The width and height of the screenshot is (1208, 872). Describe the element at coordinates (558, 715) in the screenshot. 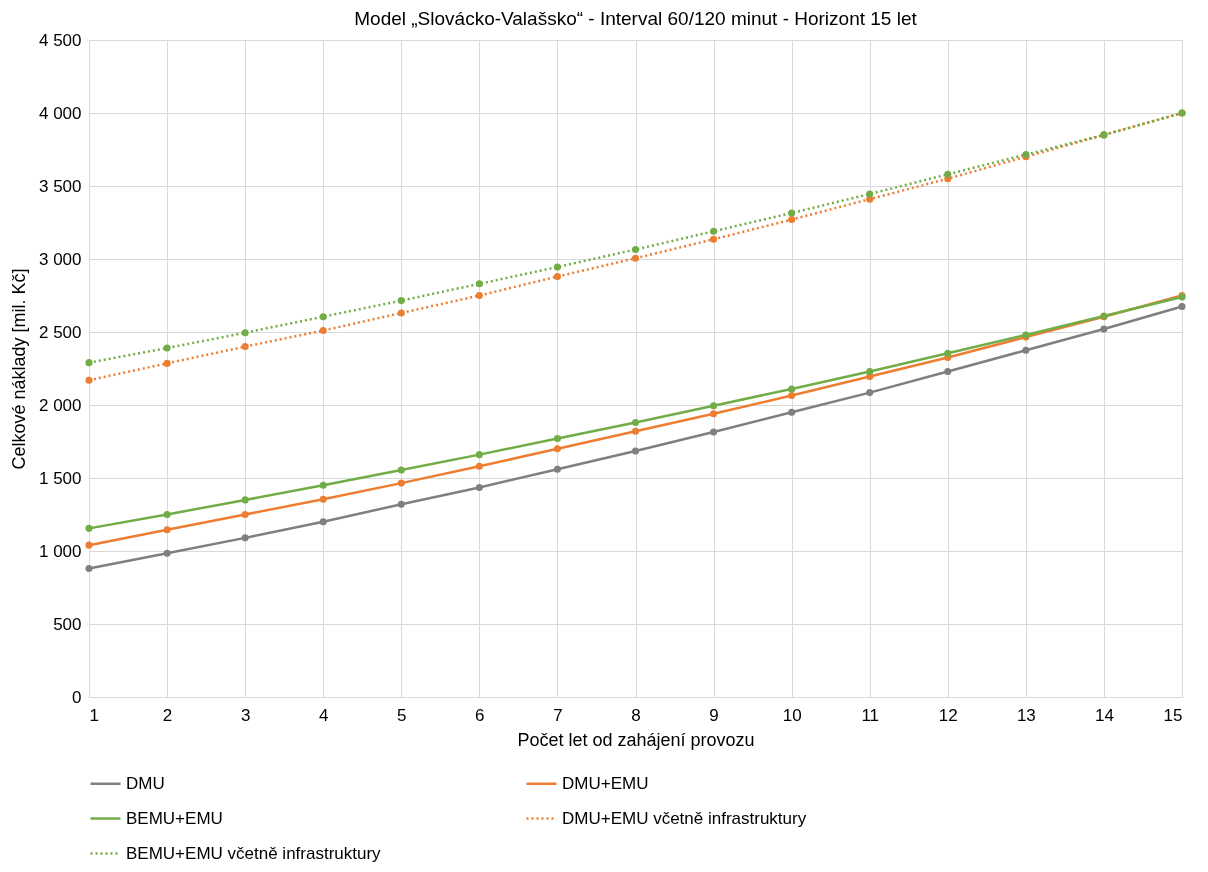

I see `x-tick-label: 7` at that location.